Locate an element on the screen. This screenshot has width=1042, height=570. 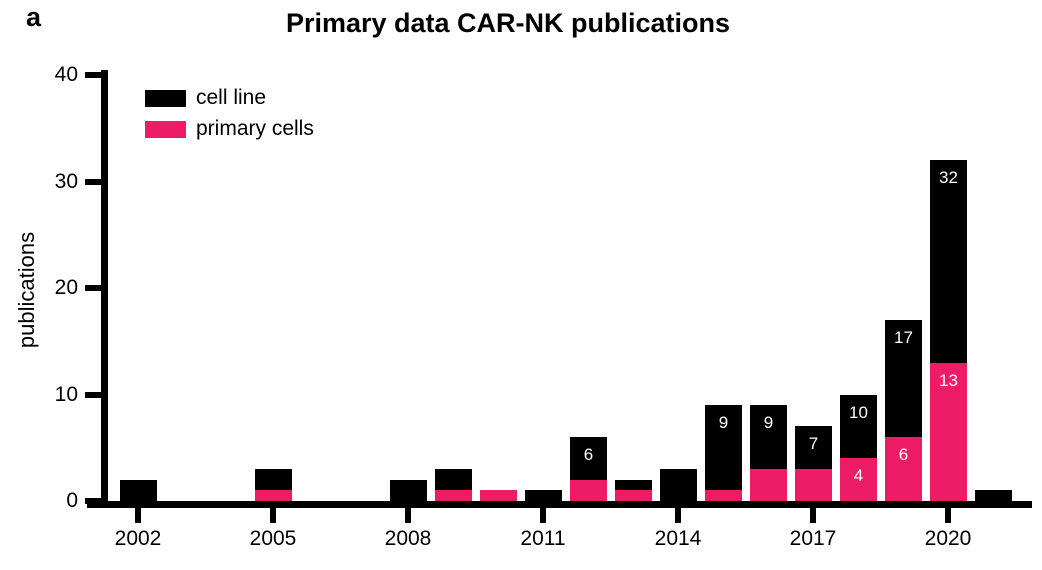
x-axis-tick-label: 2008 is located at coordinates (408, 538).